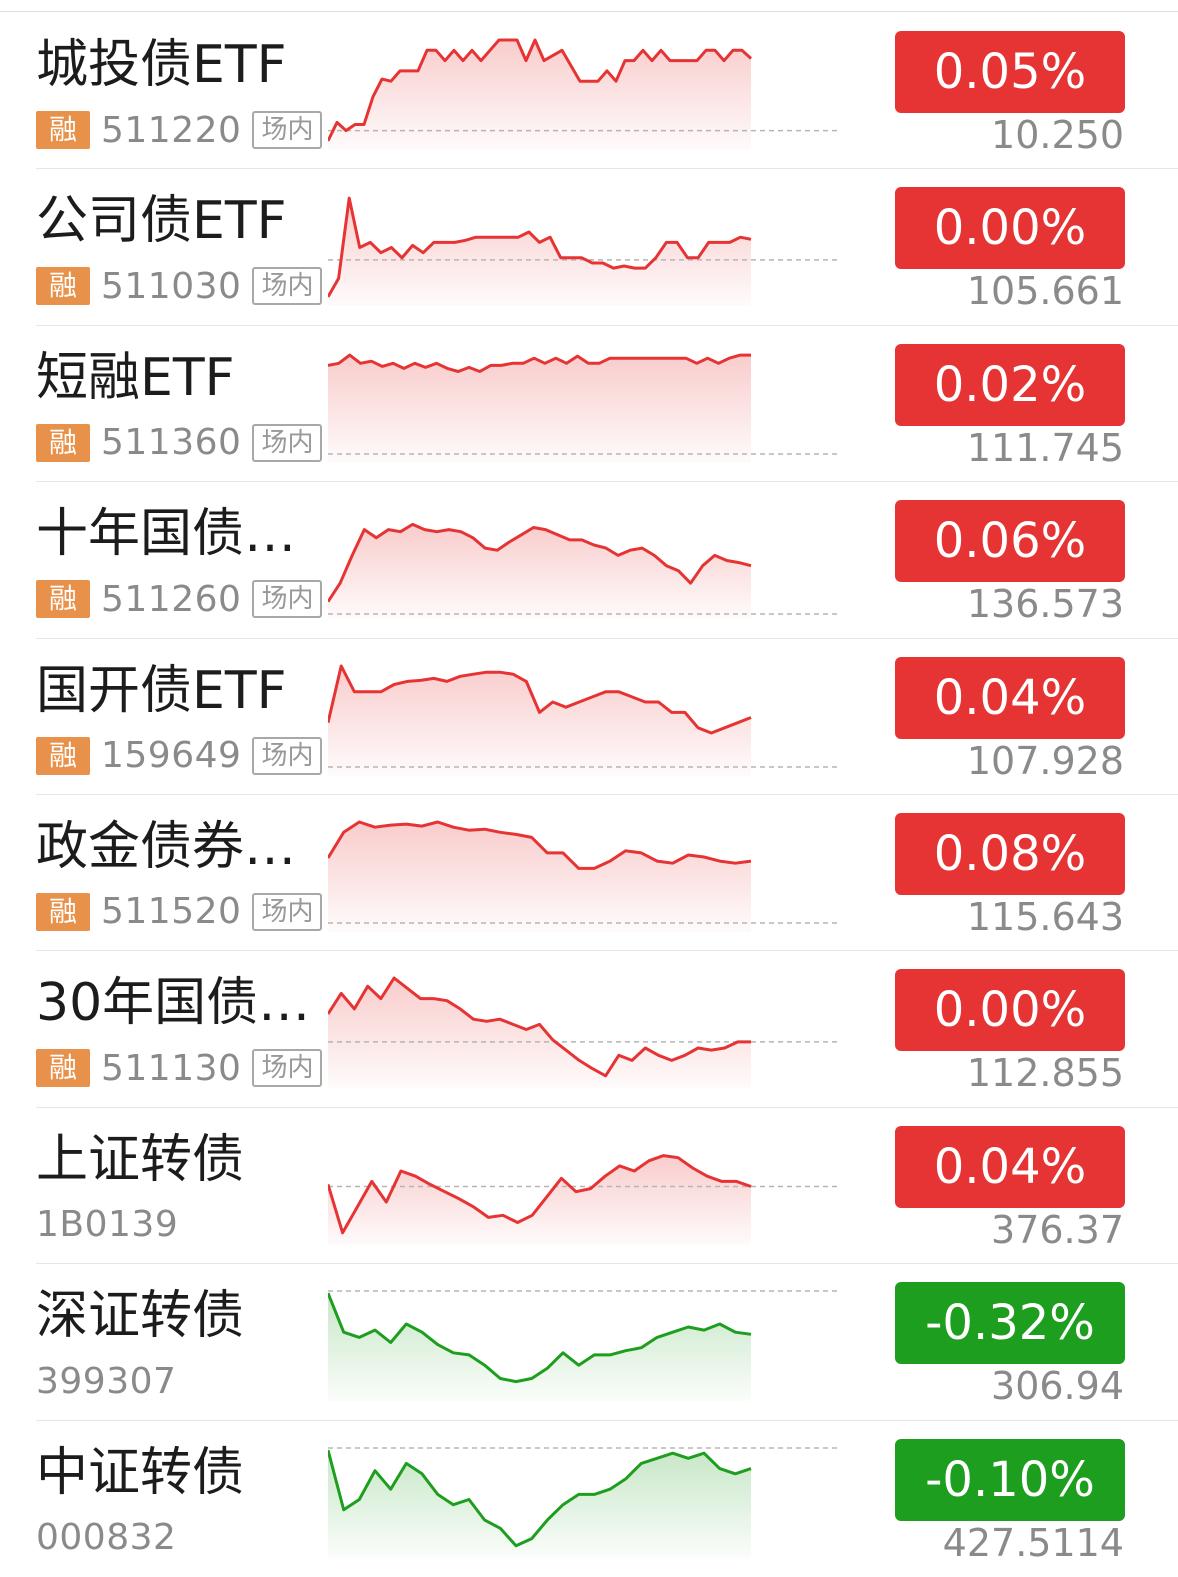 This screenshot has width=1178, height=1577. I want to click on change-percent-badge: 0.08%, so click(1010, 853).